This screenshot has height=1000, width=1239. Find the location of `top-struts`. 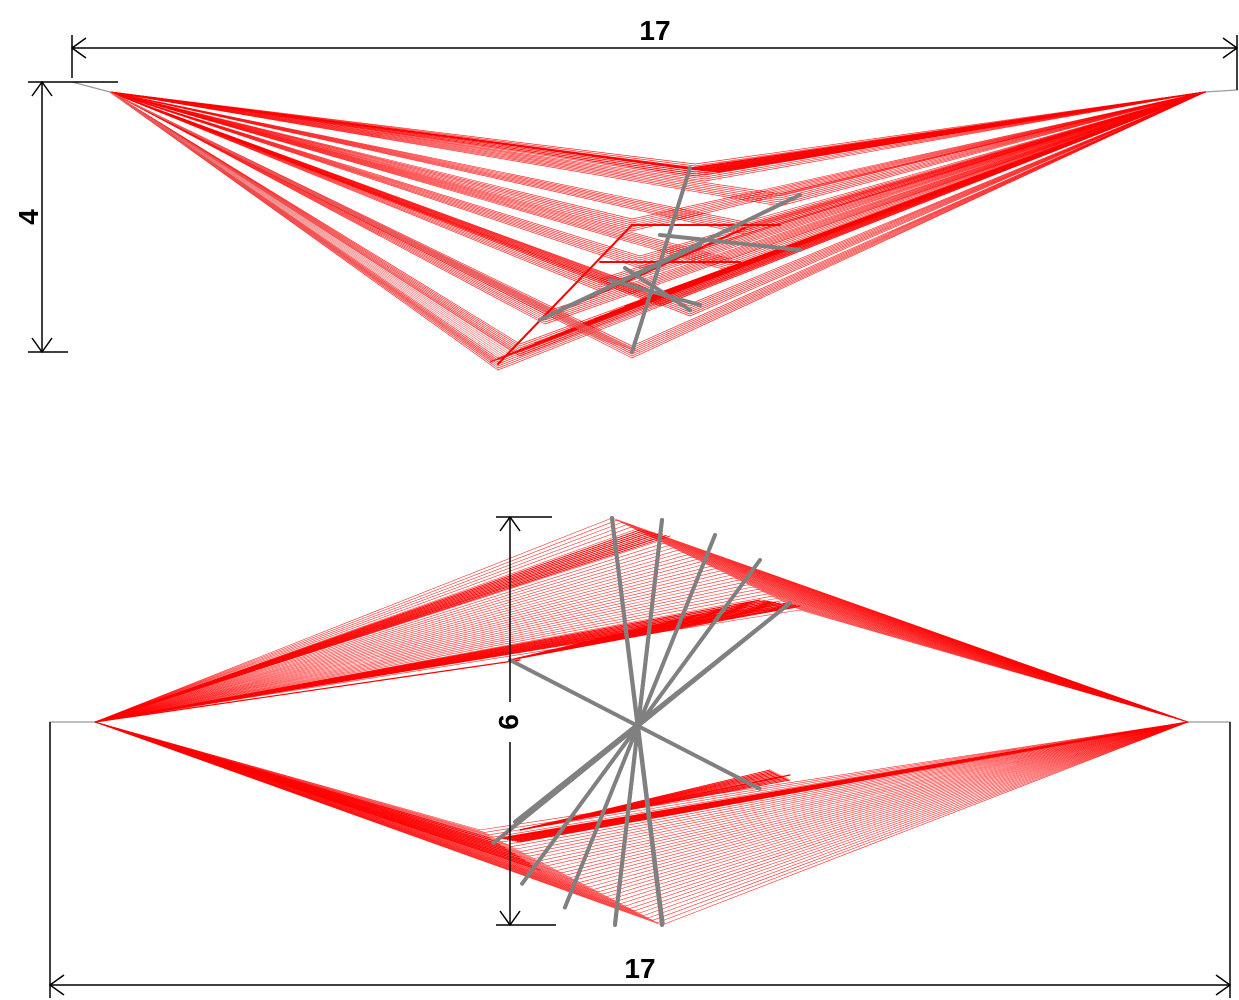

top-struts is located at coordinates (670, 260).